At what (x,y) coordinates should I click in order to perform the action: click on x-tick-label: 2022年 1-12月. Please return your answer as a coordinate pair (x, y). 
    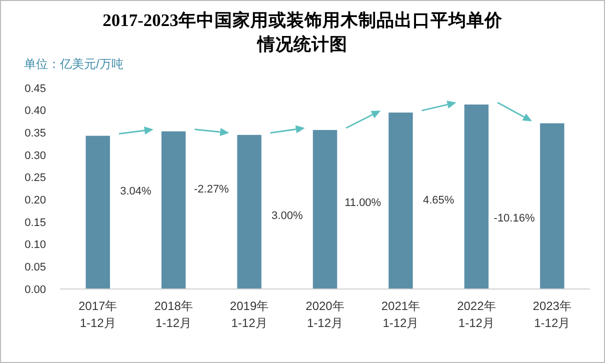
    Looking at the image, I should click on (476, 314).